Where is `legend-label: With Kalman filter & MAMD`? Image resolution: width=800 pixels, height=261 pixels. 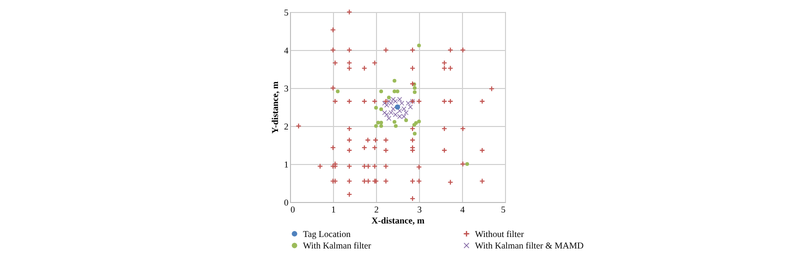
legend-label: With Kalman filter & MAMD is located at coordinates (529, 245).